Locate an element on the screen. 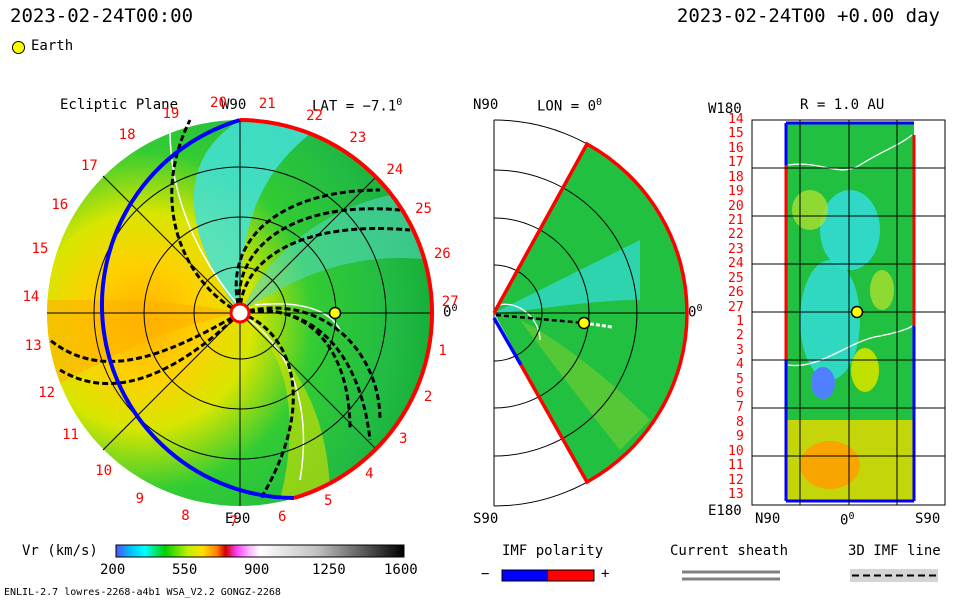 The image size is (960, 600). synoptic-y-label: 18 is located at coordinates (736, 177).